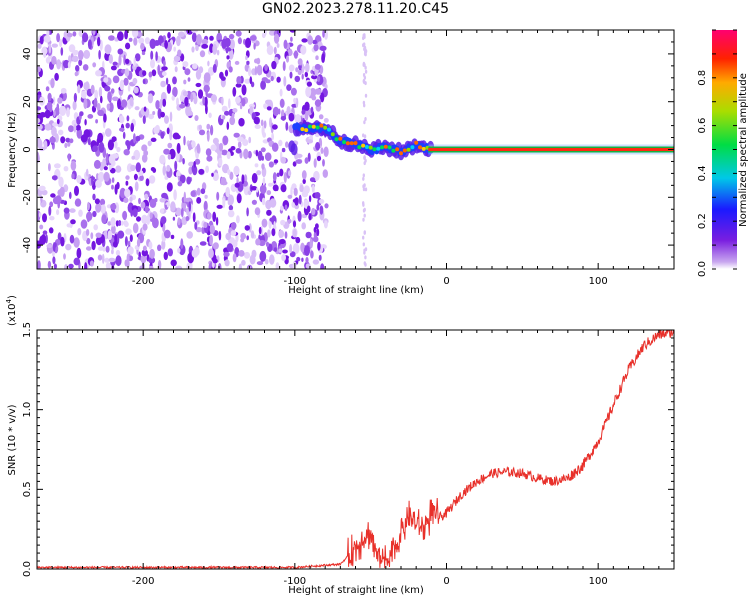 The height and width of the screenshot is (600, 750). I want to click on colorbar-tick-label: 0.0, so click(702, 269).